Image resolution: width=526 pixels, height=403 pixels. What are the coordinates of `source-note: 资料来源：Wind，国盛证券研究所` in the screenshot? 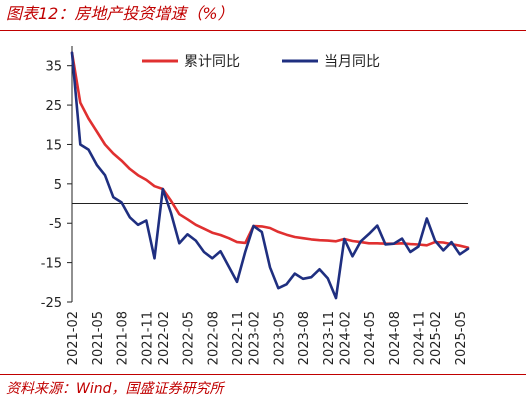 It's located at (115, 389).